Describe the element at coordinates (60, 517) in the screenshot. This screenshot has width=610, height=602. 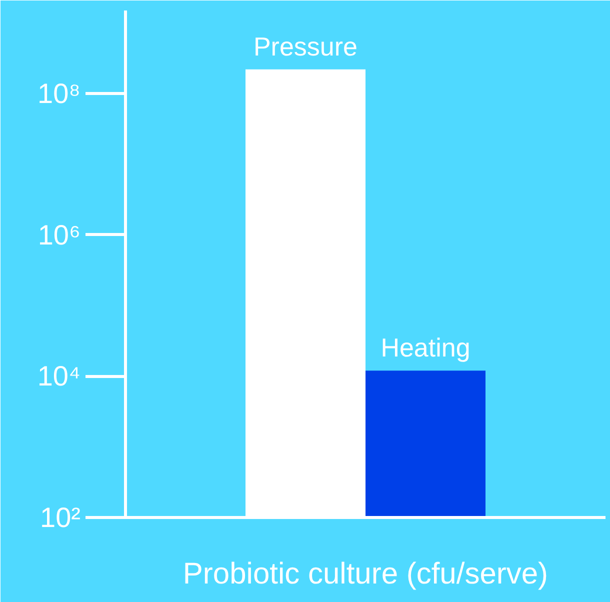
I see `y-tick-label: 10²` at that location.